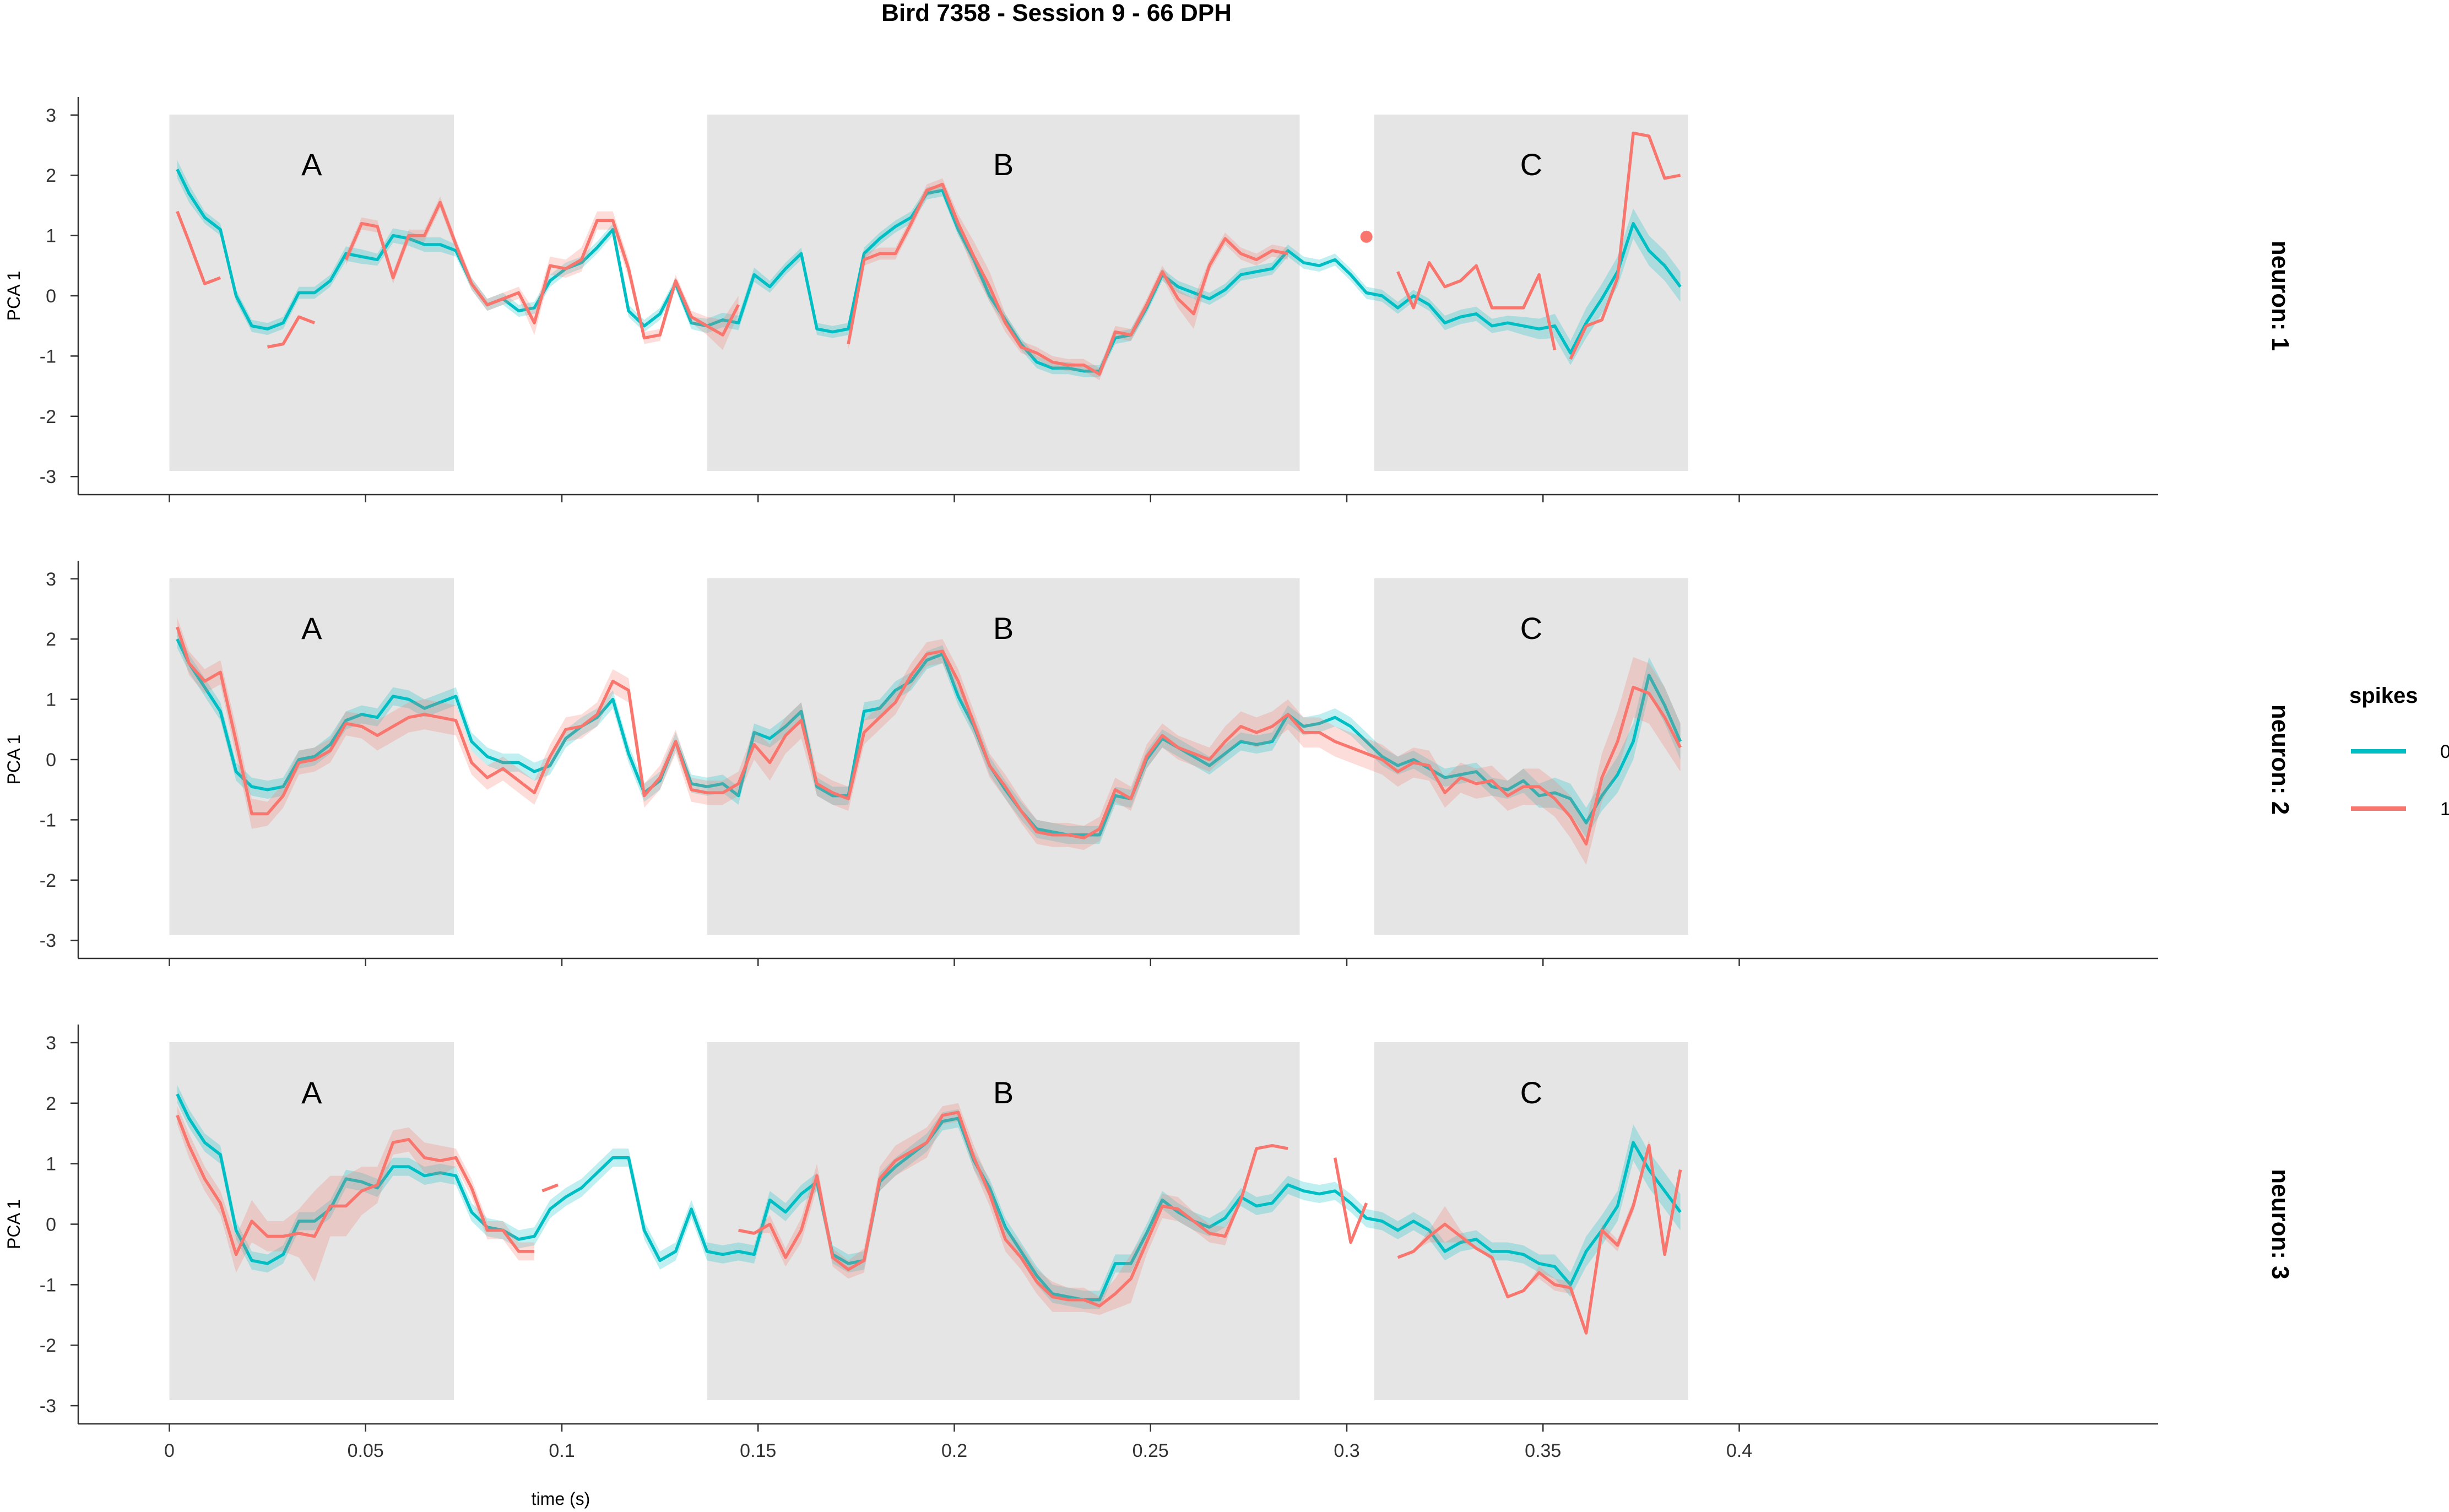 This screenshot has width=2449, height=1512. I want to click on strip-label: neuron: 2, so click(2280, 760).